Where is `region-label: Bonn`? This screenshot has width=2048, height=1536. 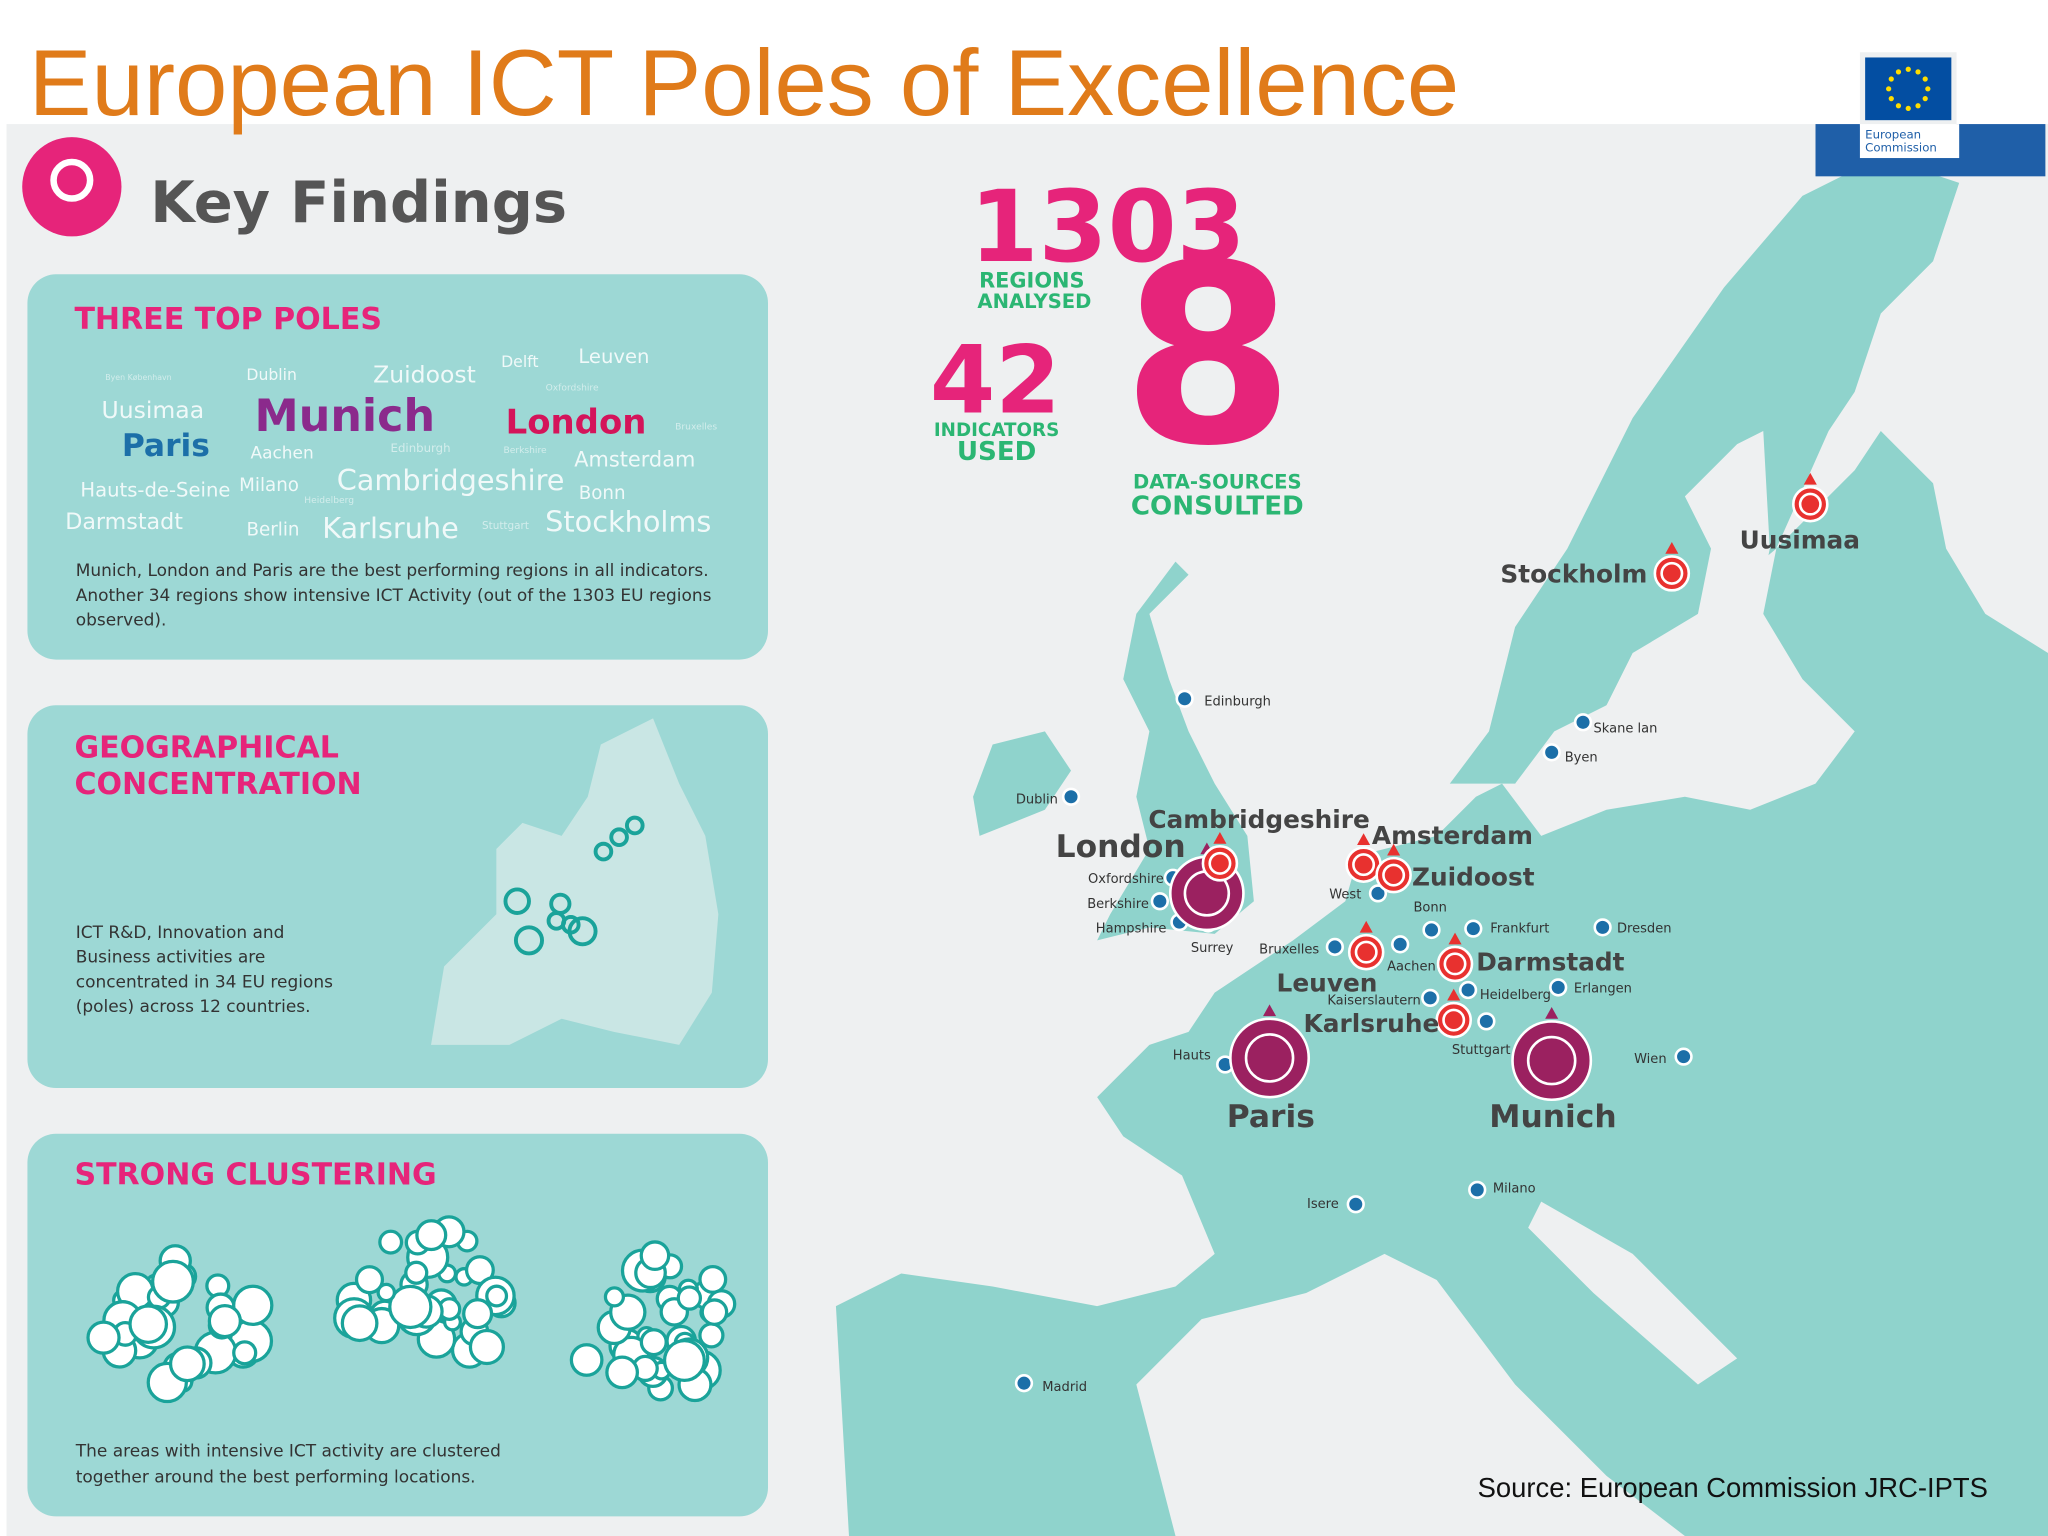
region-label: Bonn is located at coordinates (1429, 908).